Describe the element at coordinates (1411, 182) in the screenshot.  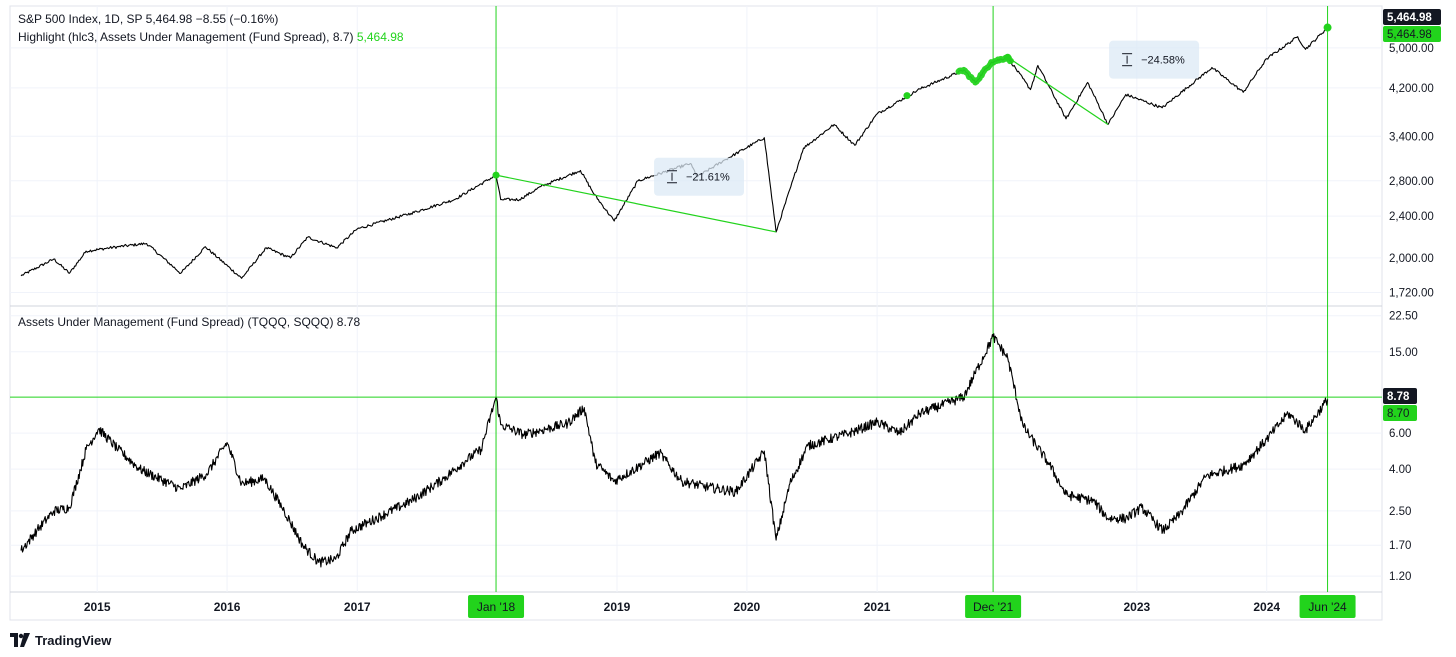
I see `y-tick-label: 2,800.00` at that location.